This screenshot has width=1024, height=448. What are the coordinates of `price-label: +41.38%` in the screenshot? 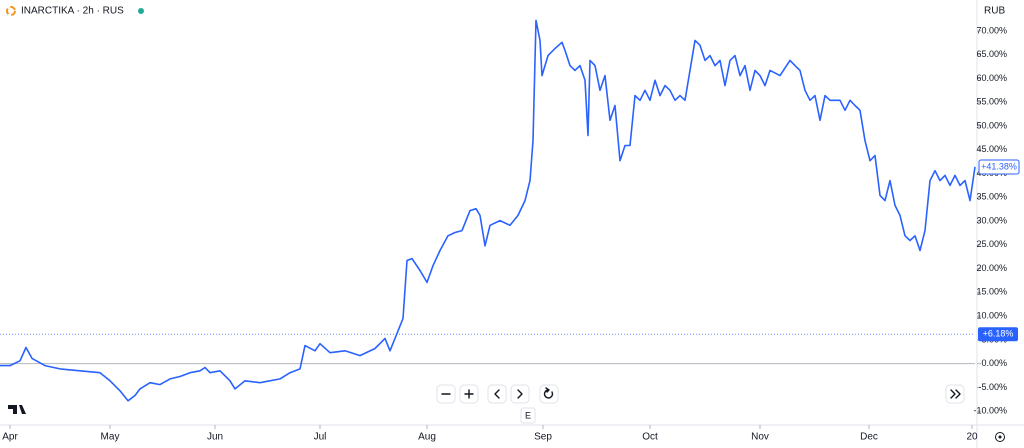 It's located at (999, 166).